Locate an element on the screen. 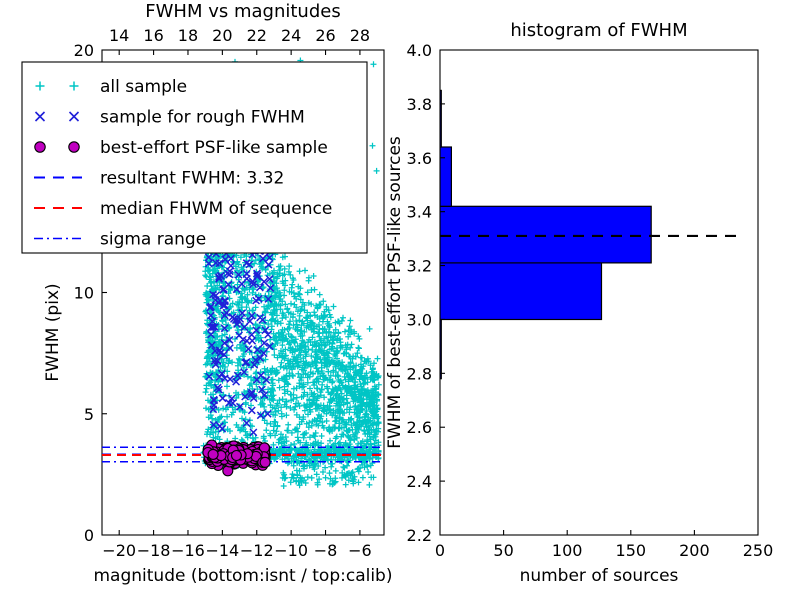 Image resolution: width=800 pixels, height=600 pixels. left-xtick-top-label: 28 is located at coordinates (360, 35).